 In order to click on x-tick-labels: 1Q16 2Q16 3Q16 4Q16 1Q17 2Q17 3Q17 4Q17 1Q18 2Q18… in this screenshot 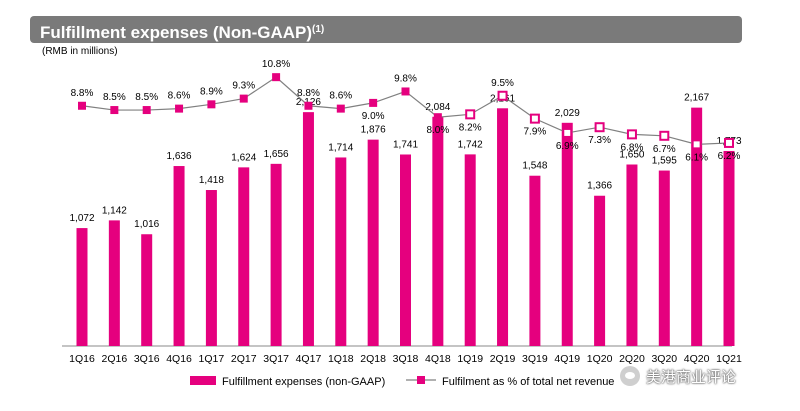, I will do `click(405, 359)`.